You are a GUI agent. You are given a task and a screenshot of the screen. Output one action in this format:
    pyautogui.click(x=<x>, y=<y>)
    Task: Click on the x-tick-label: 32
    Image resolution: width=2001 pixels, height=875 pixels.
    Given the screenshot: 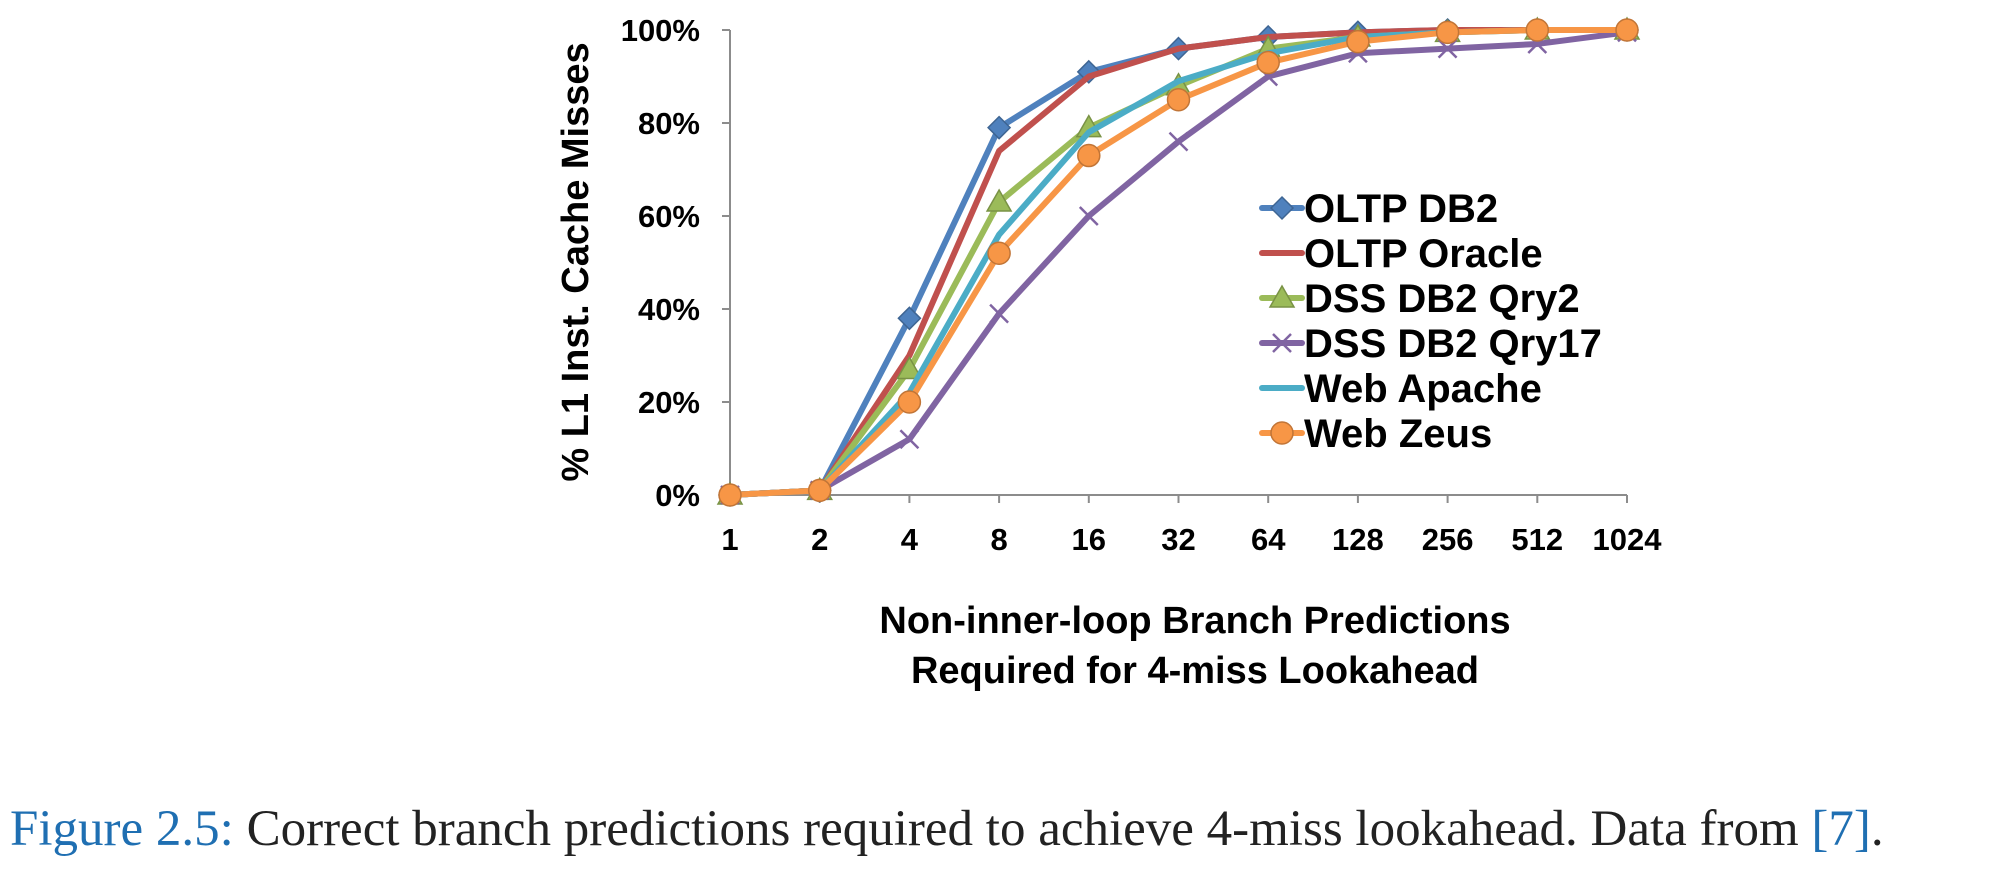 What is the action you would take?
    pyautogui.click(x=1178, y=539)
    